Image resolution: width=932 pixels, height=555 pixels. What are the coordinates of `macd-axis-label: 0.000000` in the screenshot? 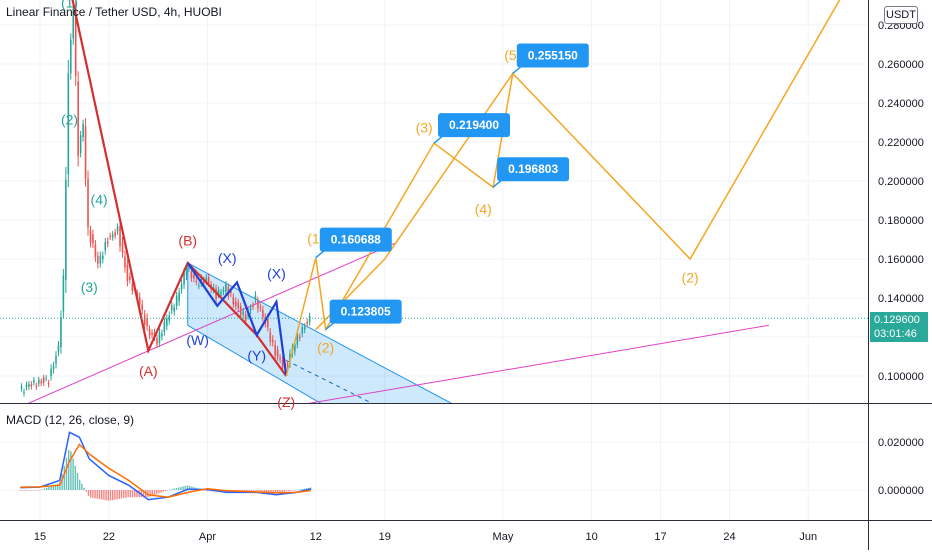 It's located at (901, 491).